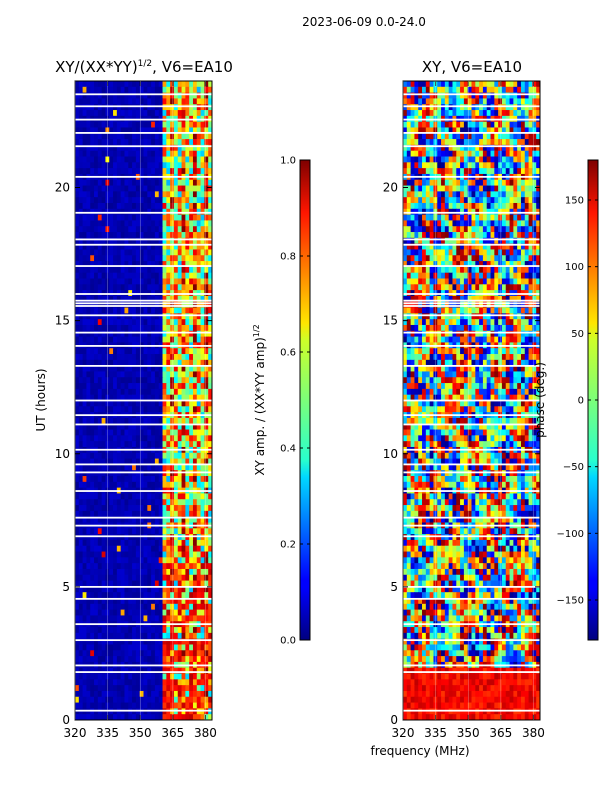 The image size is (600, 800). What do you see at coordinates (205, 733) in the screenshot?
I see `x-tick-label: 380` at bounding box center [205, 733].